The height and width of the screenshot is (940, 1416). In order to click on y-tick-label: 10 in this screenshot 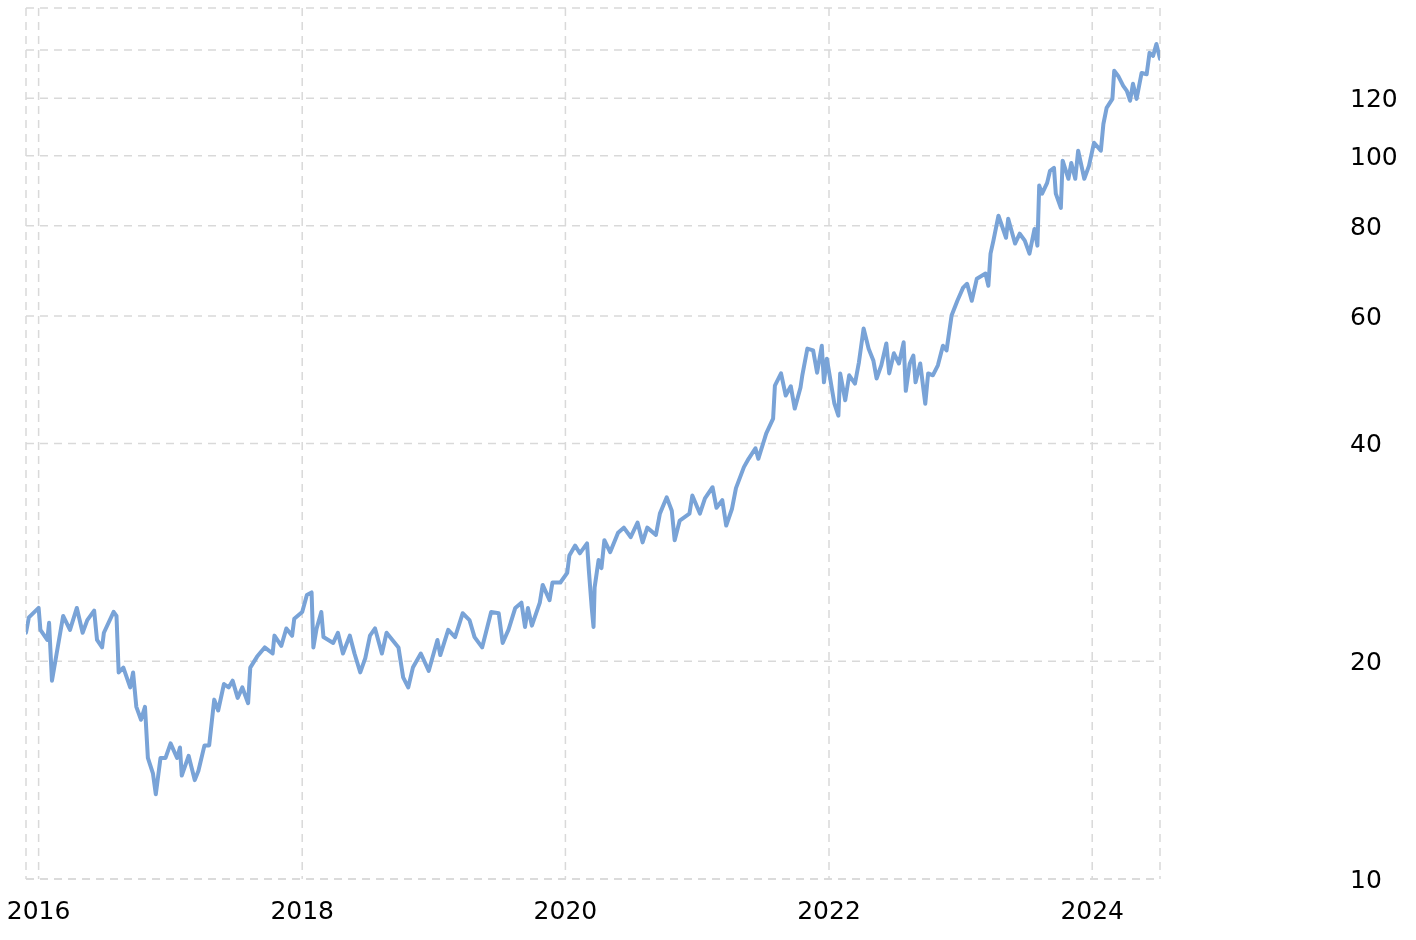, I will do `click(1366, 879)`.